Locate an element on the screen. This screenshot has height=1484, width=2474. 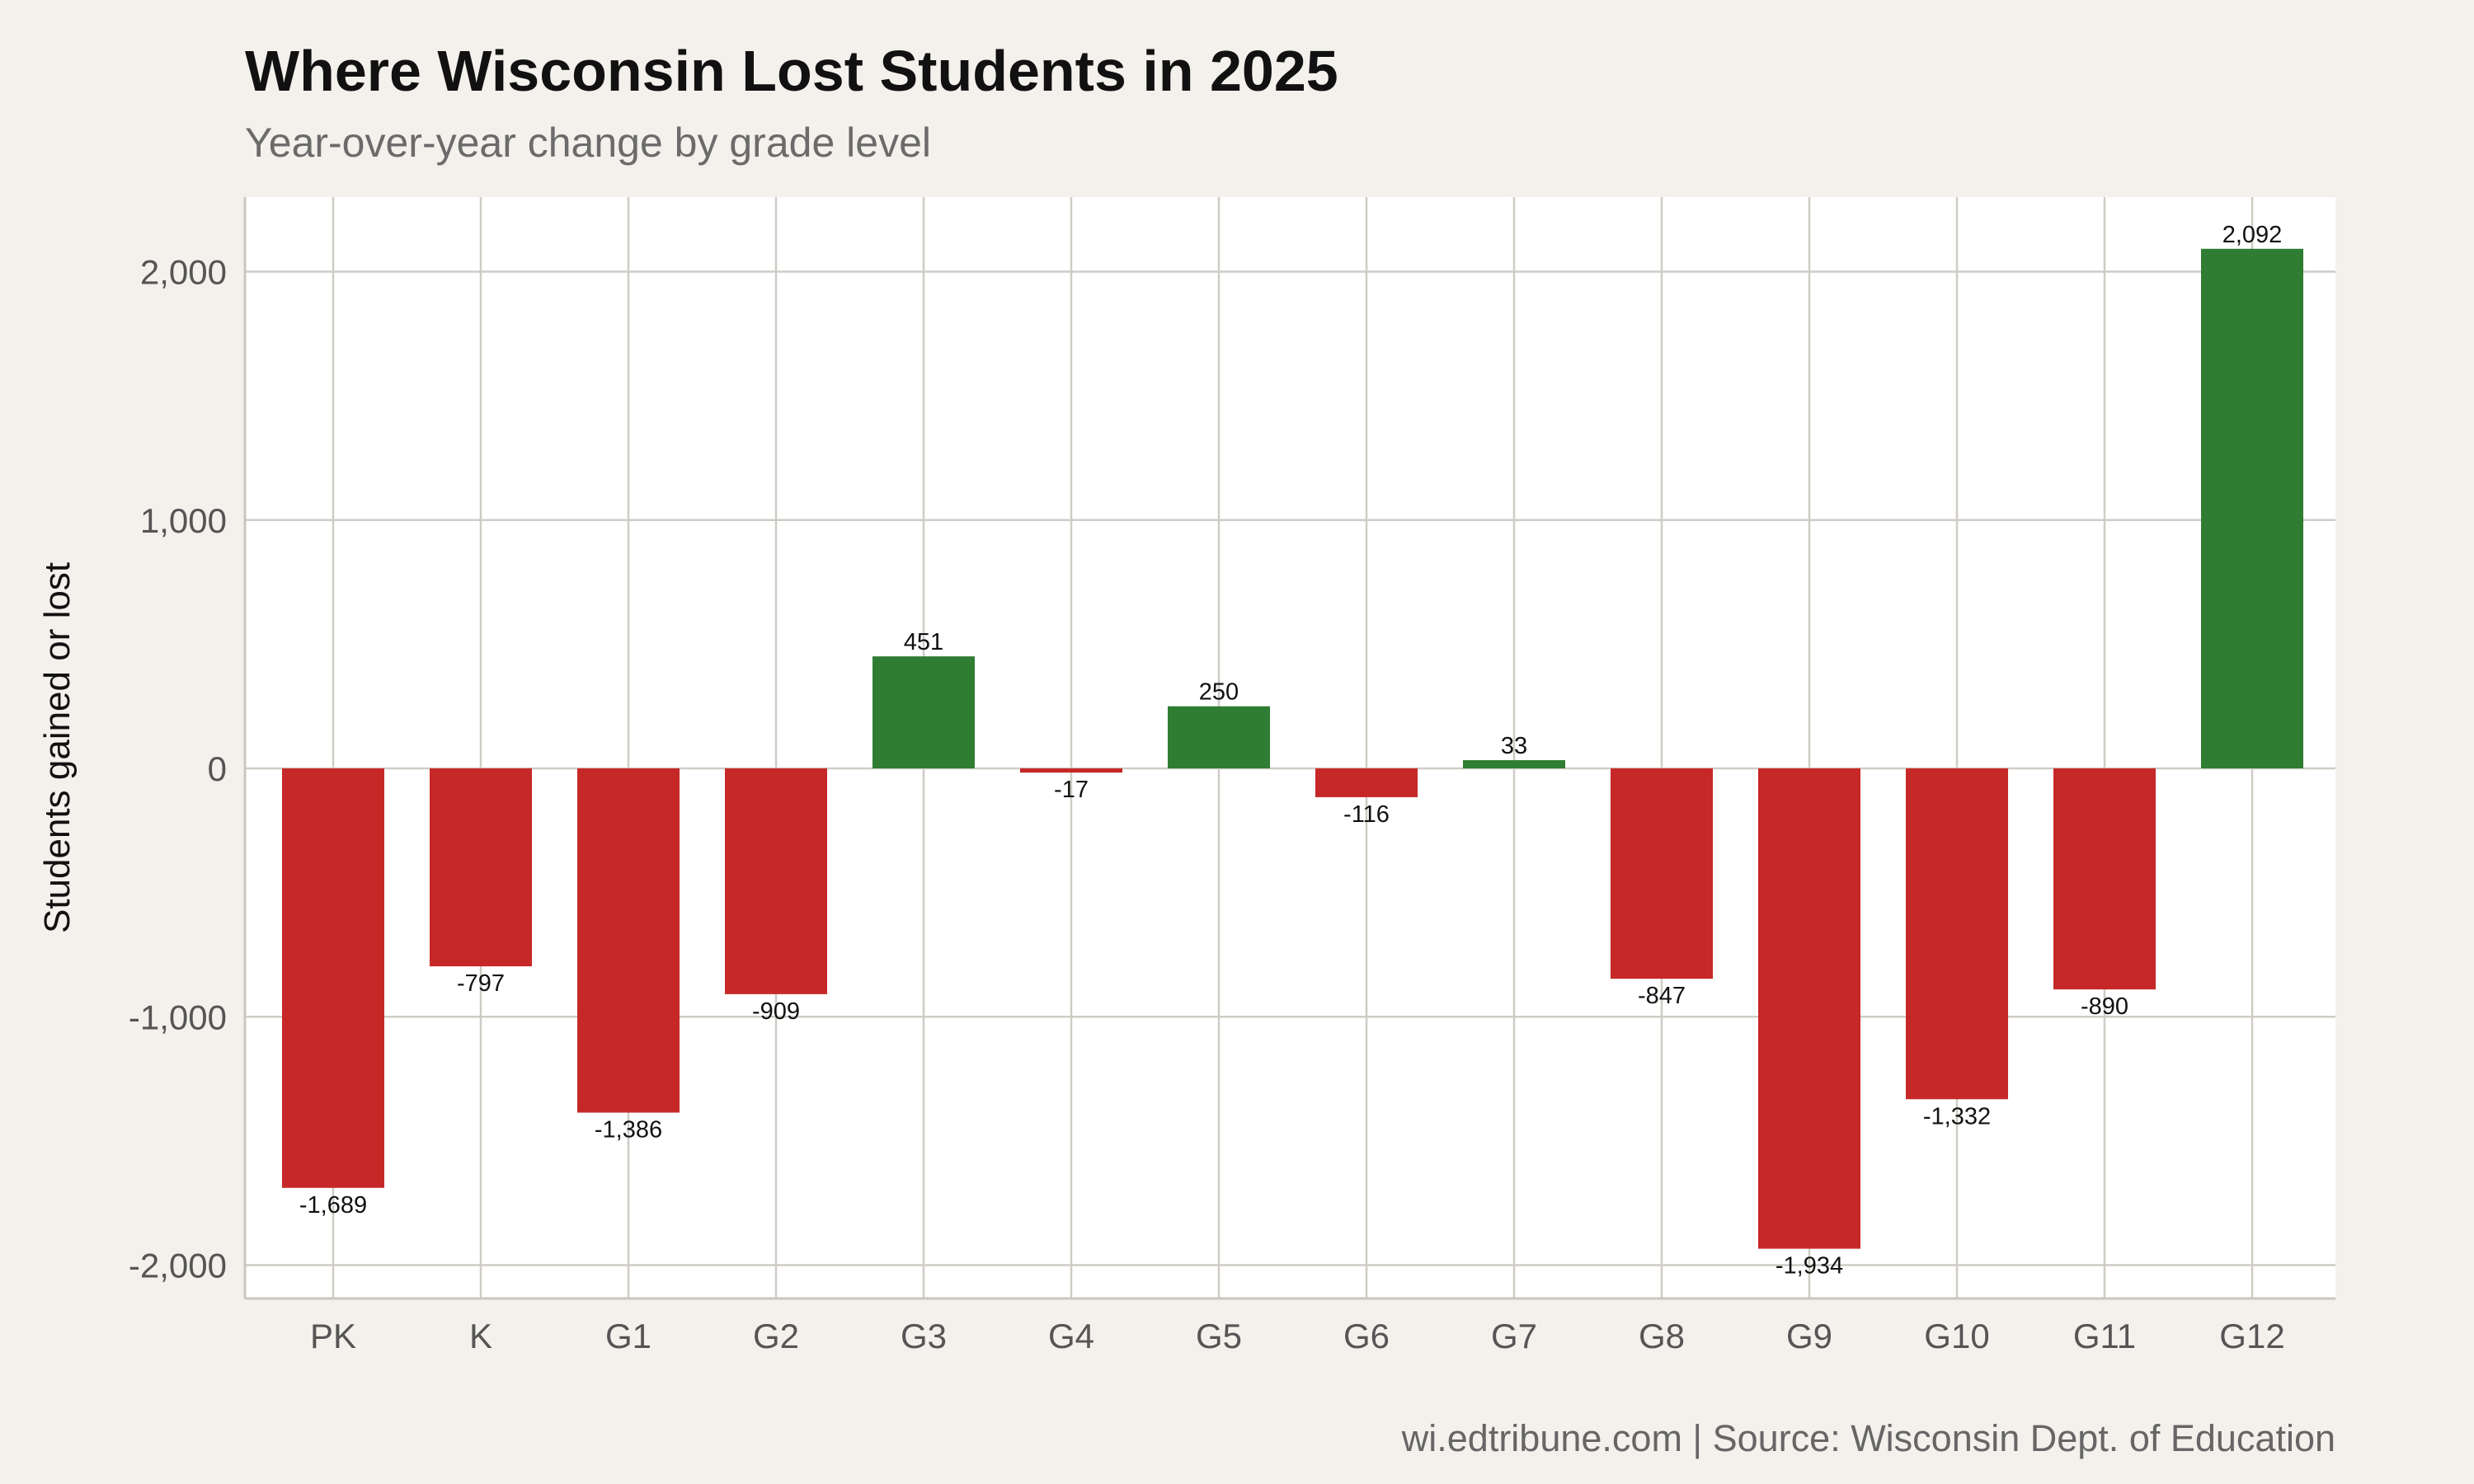
bar-G1 is located at coordinates (628, 940).